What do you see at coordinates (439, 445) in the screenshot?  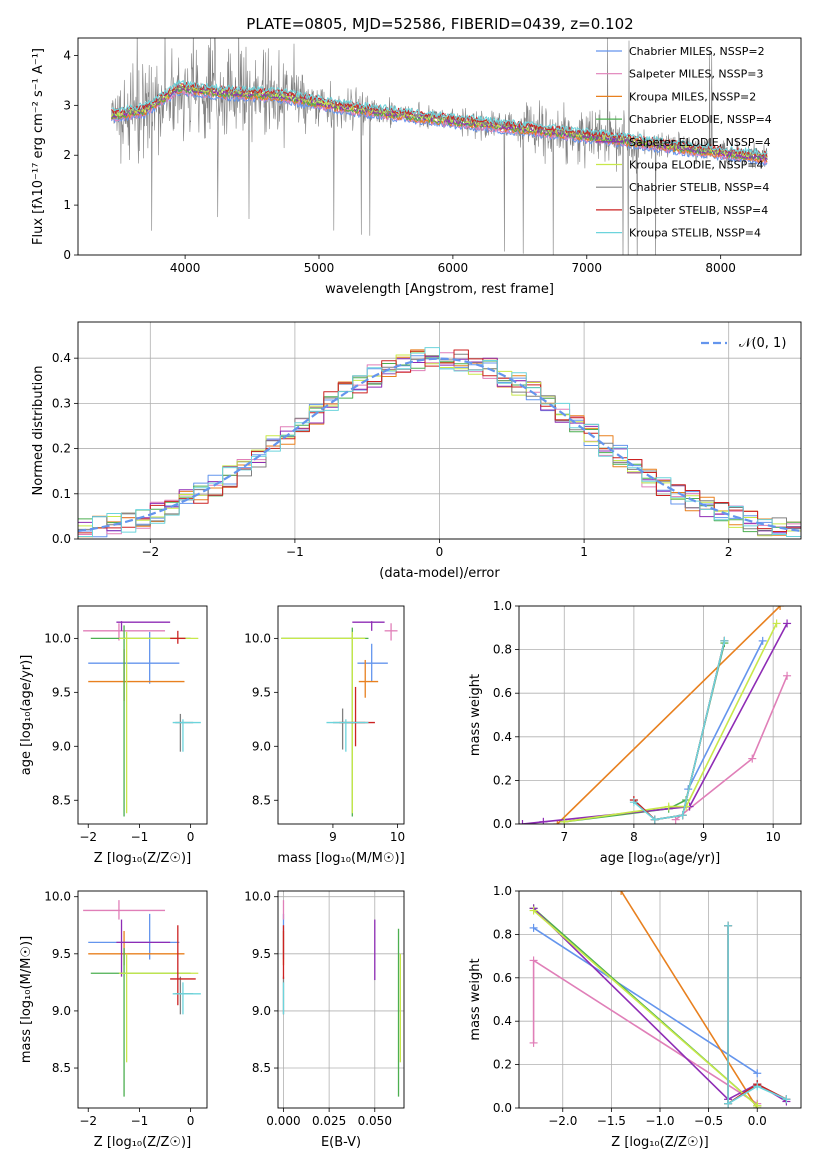 I see `normal-reference-curve` at bounding box center [439, 445].